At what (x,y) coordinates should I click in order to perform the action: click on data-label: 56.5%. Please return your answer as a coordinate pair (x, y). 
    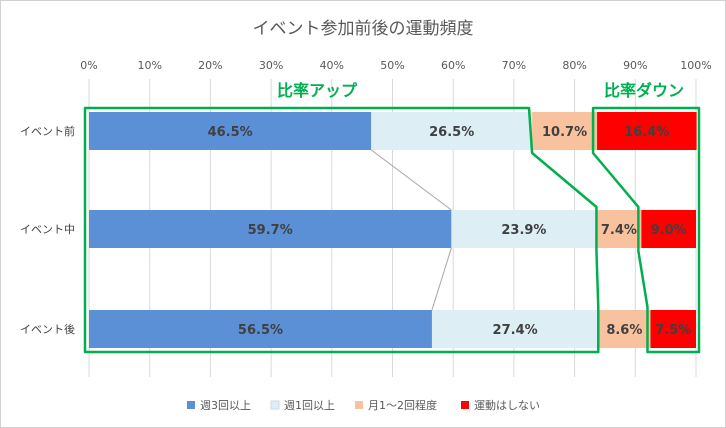
    Looking at the image, I should click on (260, 330).